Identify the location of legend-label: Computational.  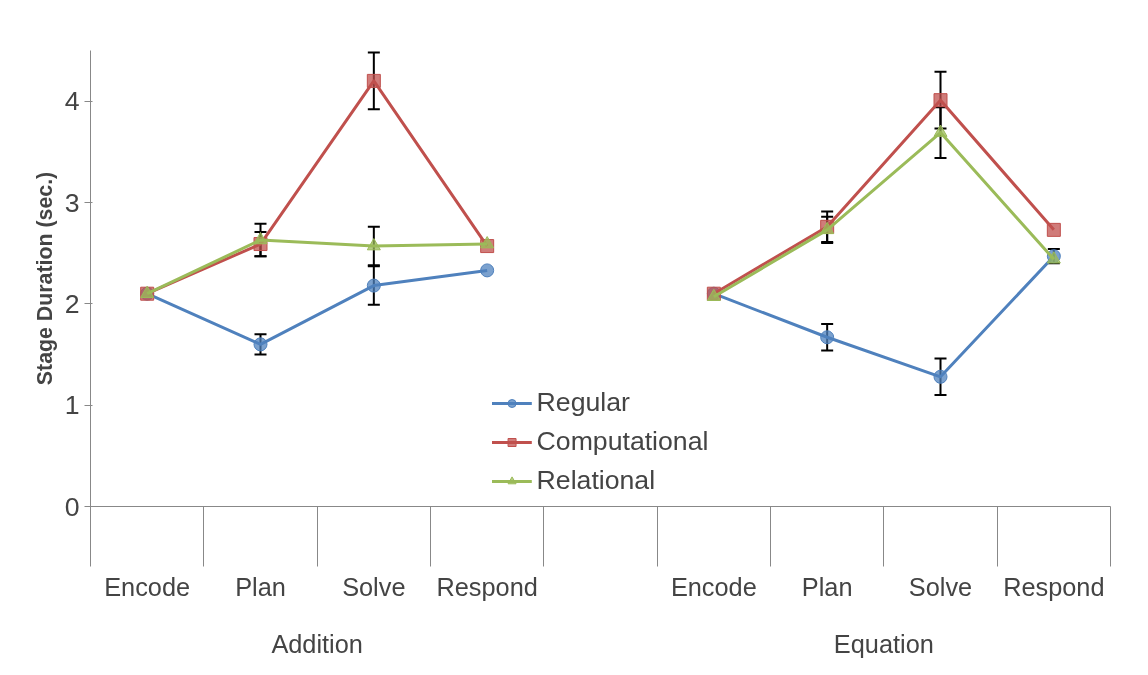
(622, 441).